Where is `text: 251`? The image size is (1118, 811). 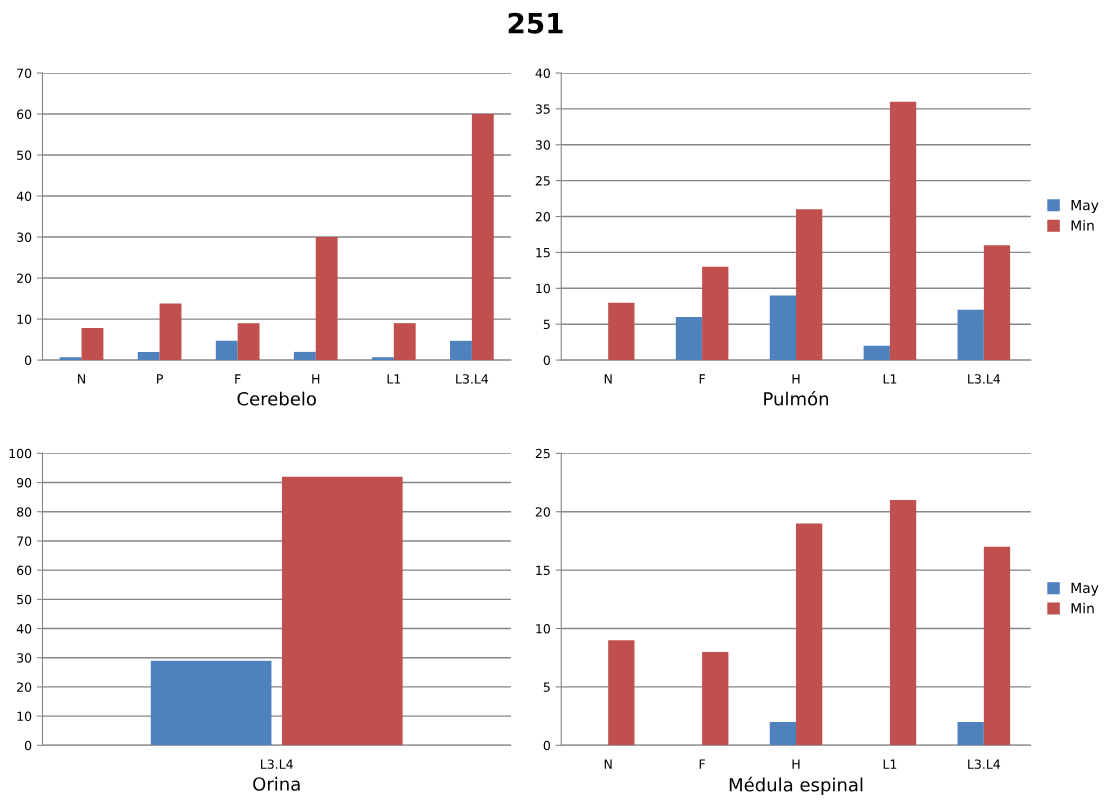
text: 251 is located at coordinates (535, 23).